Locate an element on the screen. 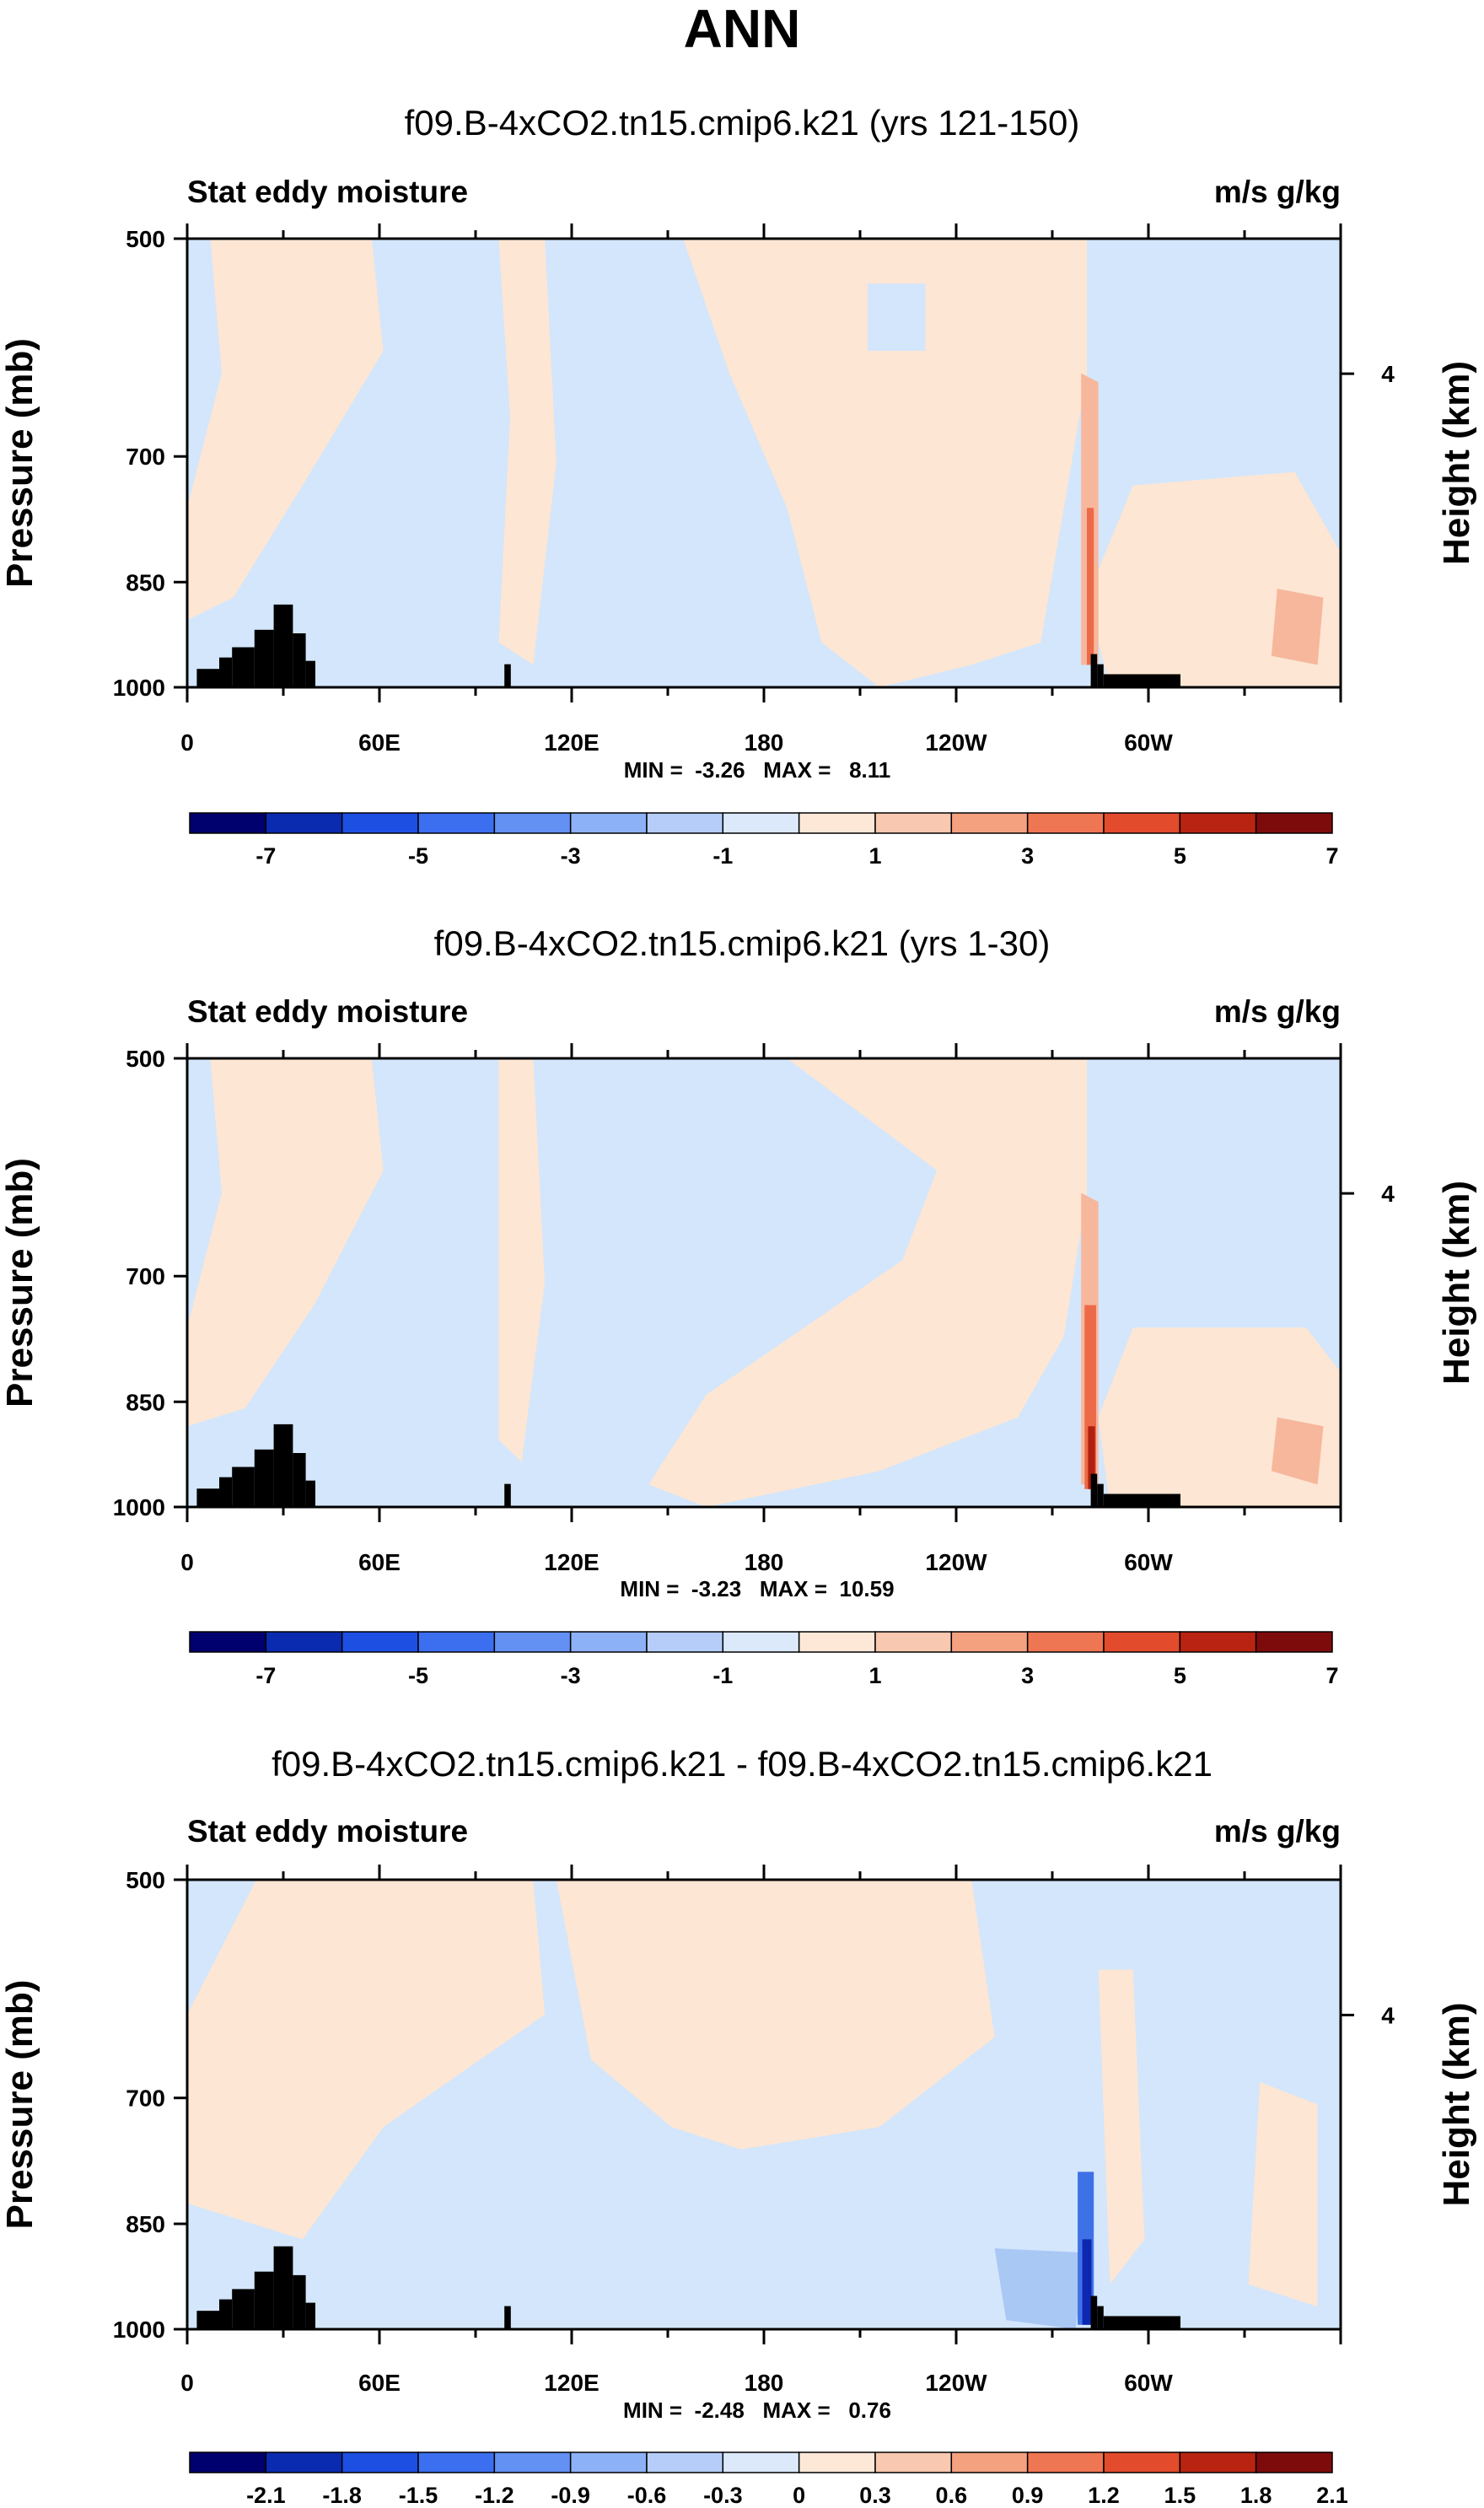 The image size is (1484, 2508). colorbar-label: 5 is located at coordinates (1180, 856).